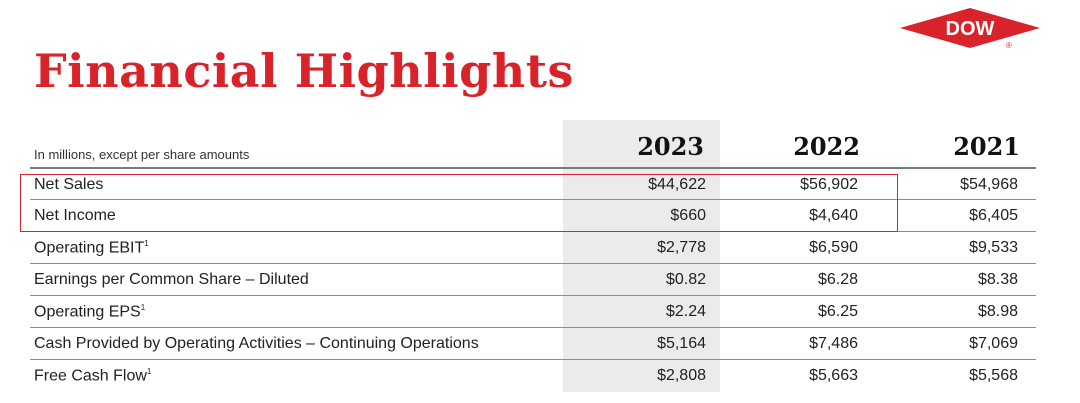 The width and height of the screenshot is (1080, 403). What do you see at coordinates (997, 279) in the screenshot?
I see `value-2021: $8.38` at bounding box center [997, 279].